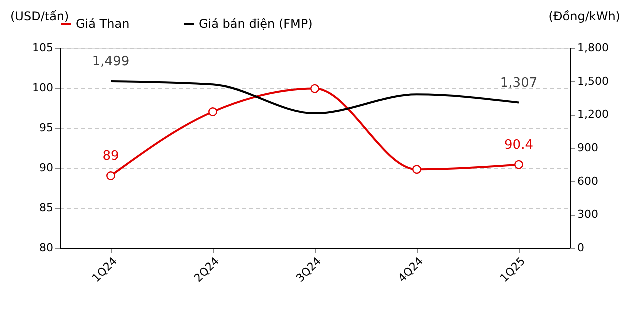 The width and height of the screenshot is (638, 330). What do you see at coordinates (111, 62) in the screenshot?
I see `data-label: 1,499` at bounding box center [111, 62].